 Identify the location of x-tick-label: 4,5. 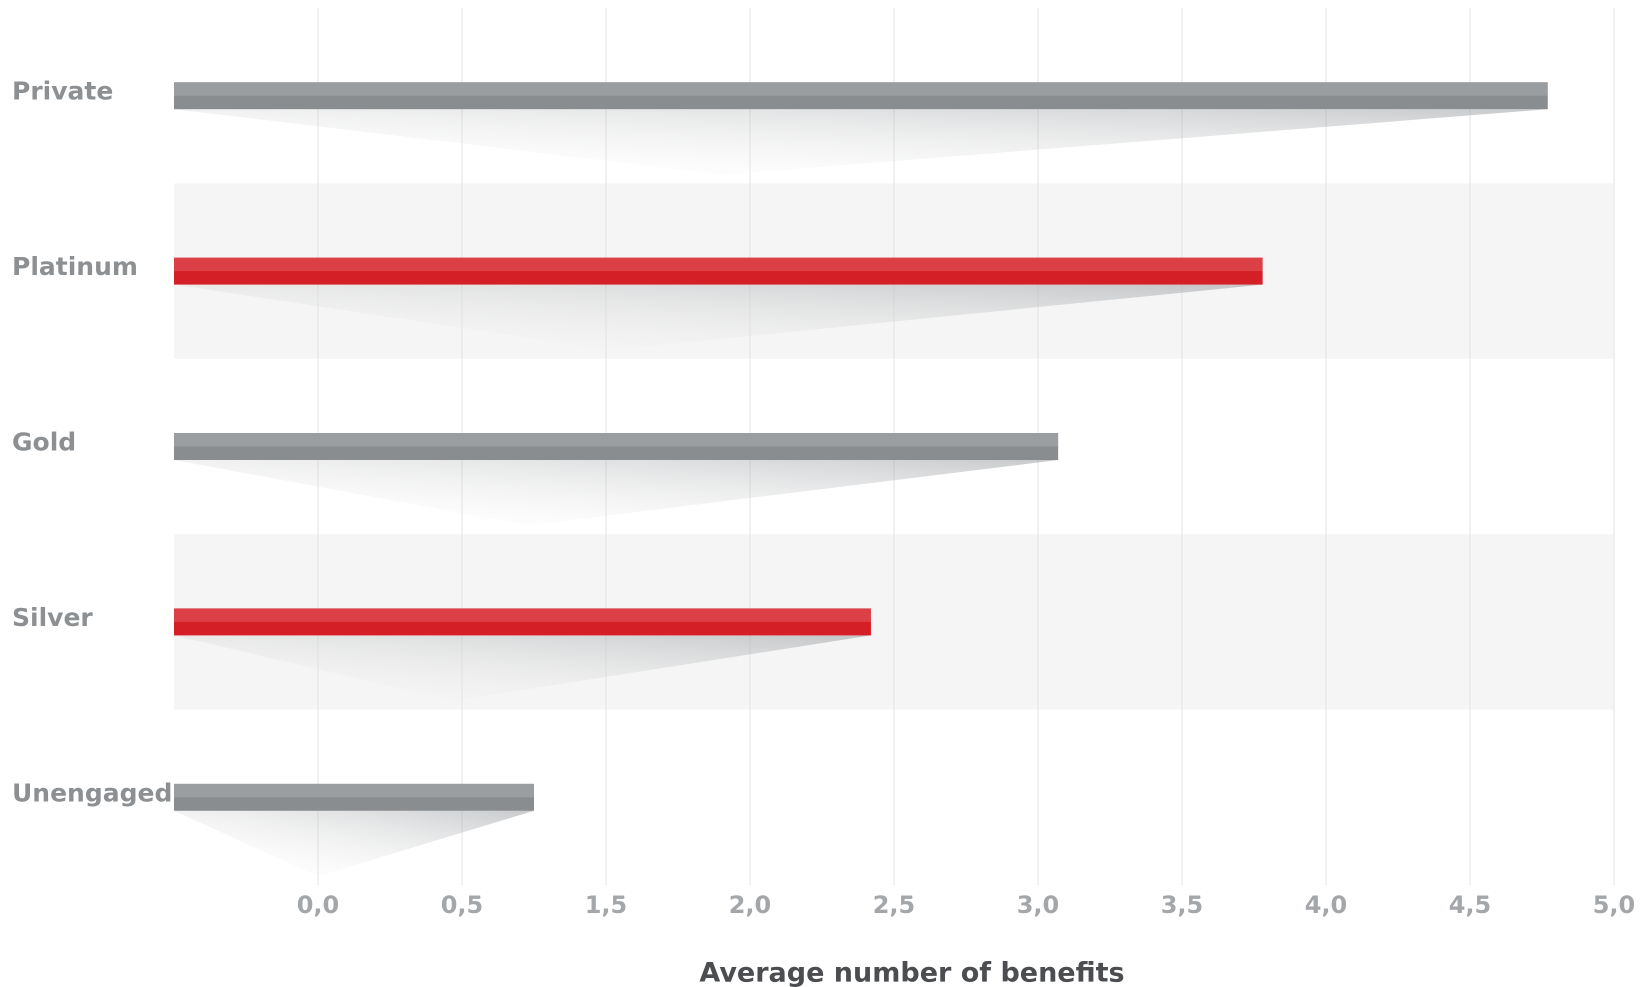
(1470, 905).